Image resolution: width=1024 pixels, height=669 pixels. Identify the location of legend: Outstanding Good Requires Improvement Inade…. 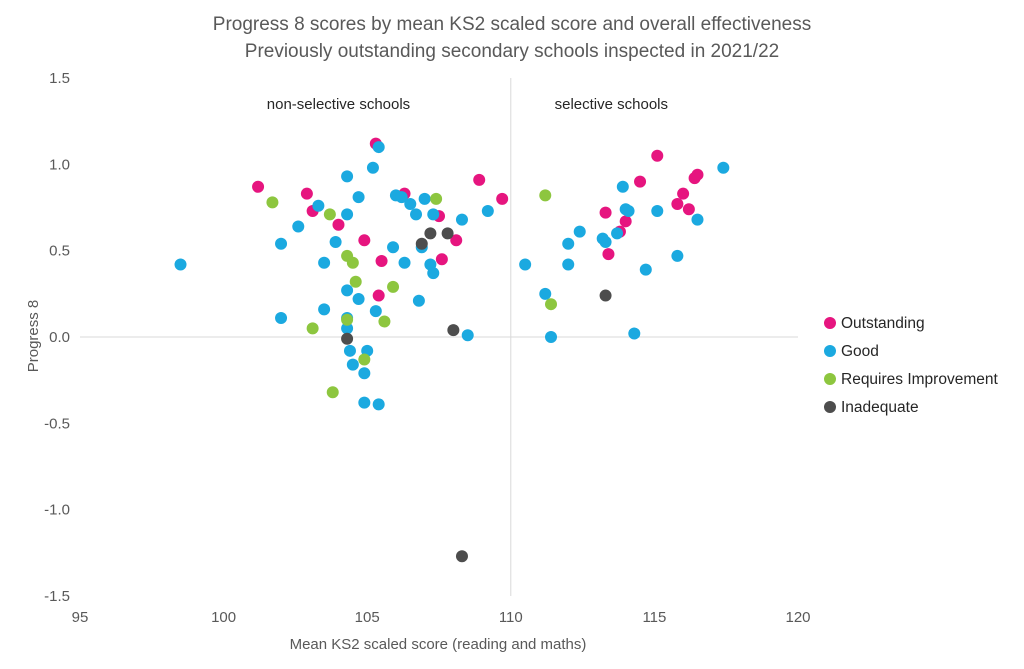
(911, 365).